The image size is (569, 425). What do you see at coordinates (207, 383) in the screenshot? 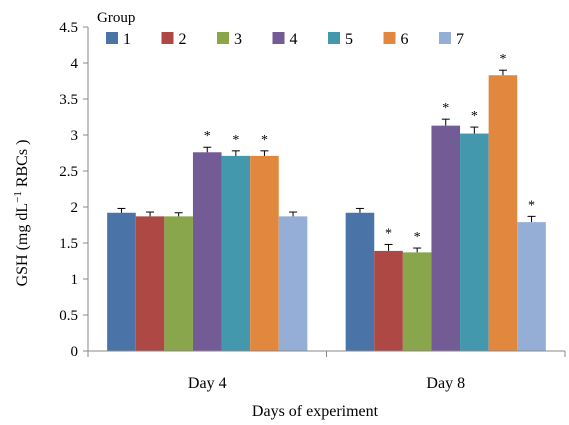
I see `x-category-label: Day 4` at bounding box center [207, 383].